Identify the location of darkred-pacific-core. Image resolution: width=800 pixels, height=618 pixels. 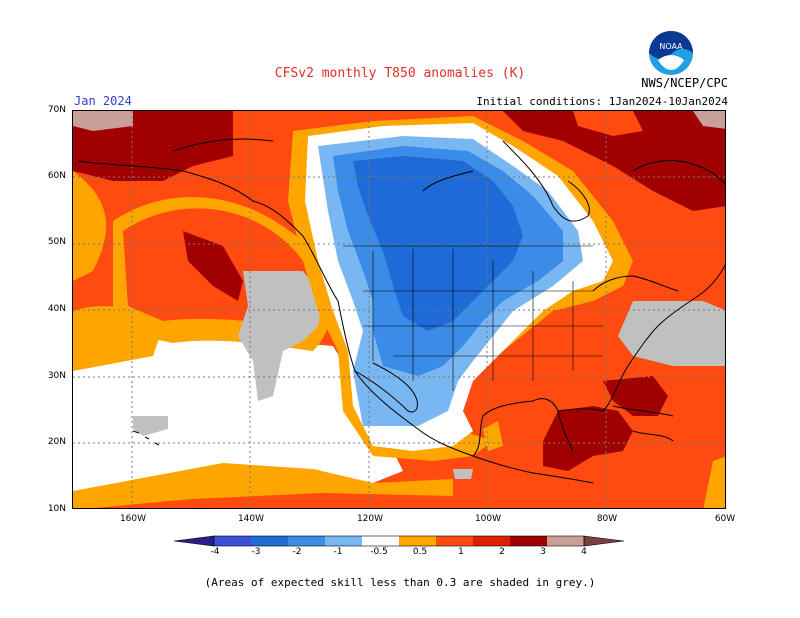
(213, 266).